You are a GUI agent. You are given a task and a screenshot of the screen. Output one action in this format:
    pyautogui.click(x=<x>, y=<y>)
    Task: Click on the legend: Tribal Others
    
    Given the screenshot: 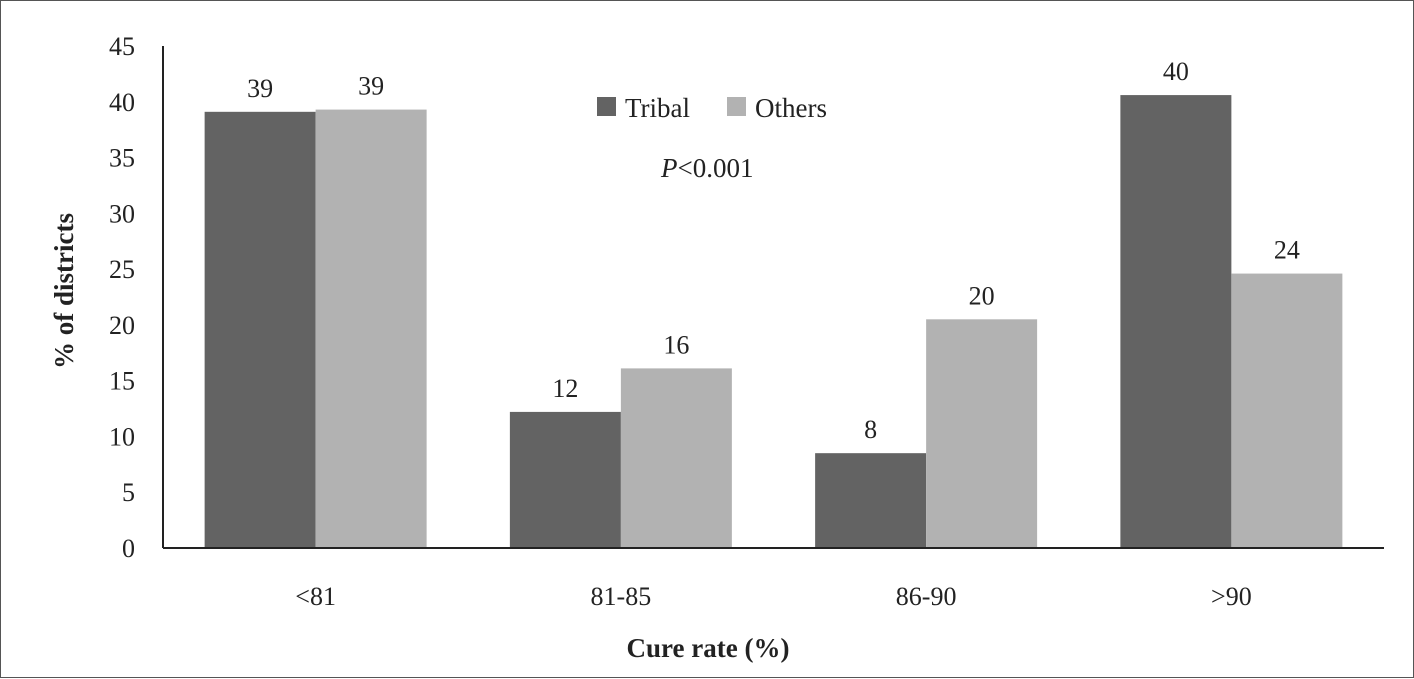 What is the action you would take?
    pyautogui.click(x=712, y=108)
    